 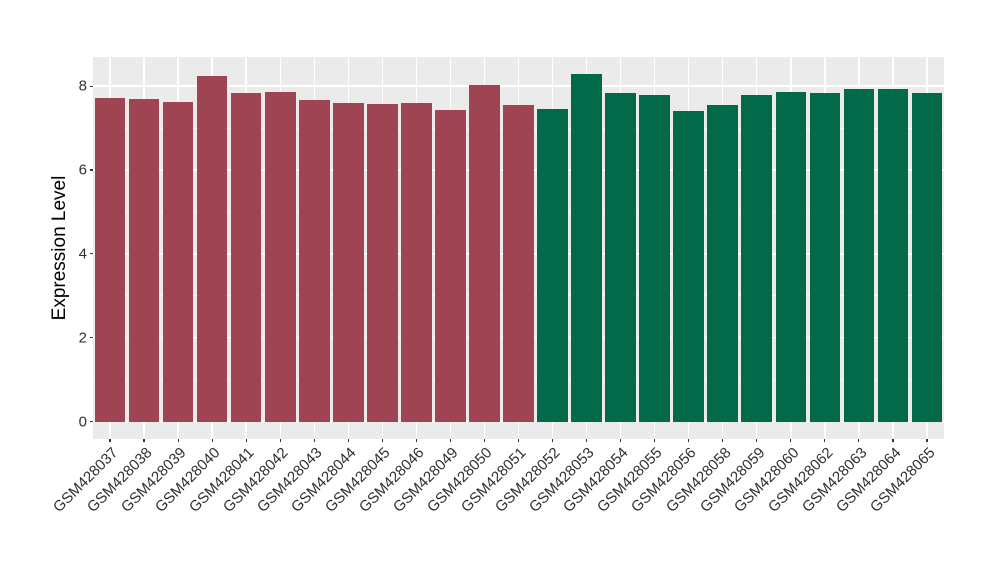 What do you see at coordinates (688, 266) in the screenshot?
I see `bar-GSM428056` at bounding box center [688, 266].